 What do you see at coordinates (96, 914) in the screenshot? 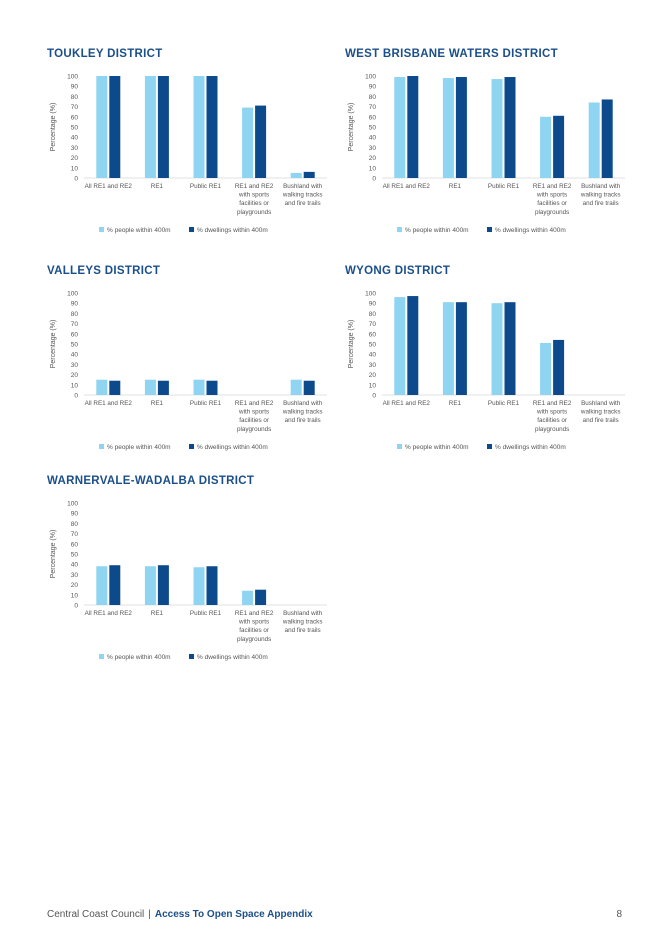
I see `footer-organisation: Central Coast Council` at bounding box center [96, 914].